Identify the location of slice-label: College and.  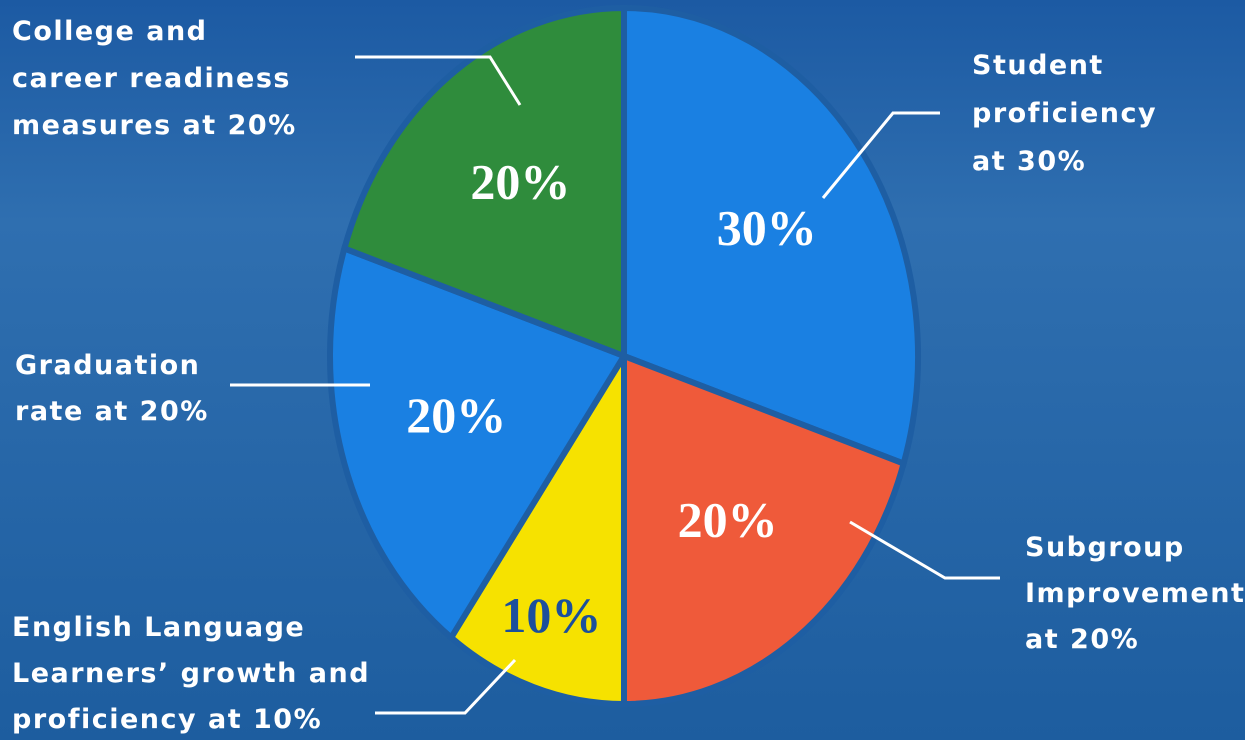
(110, 31).